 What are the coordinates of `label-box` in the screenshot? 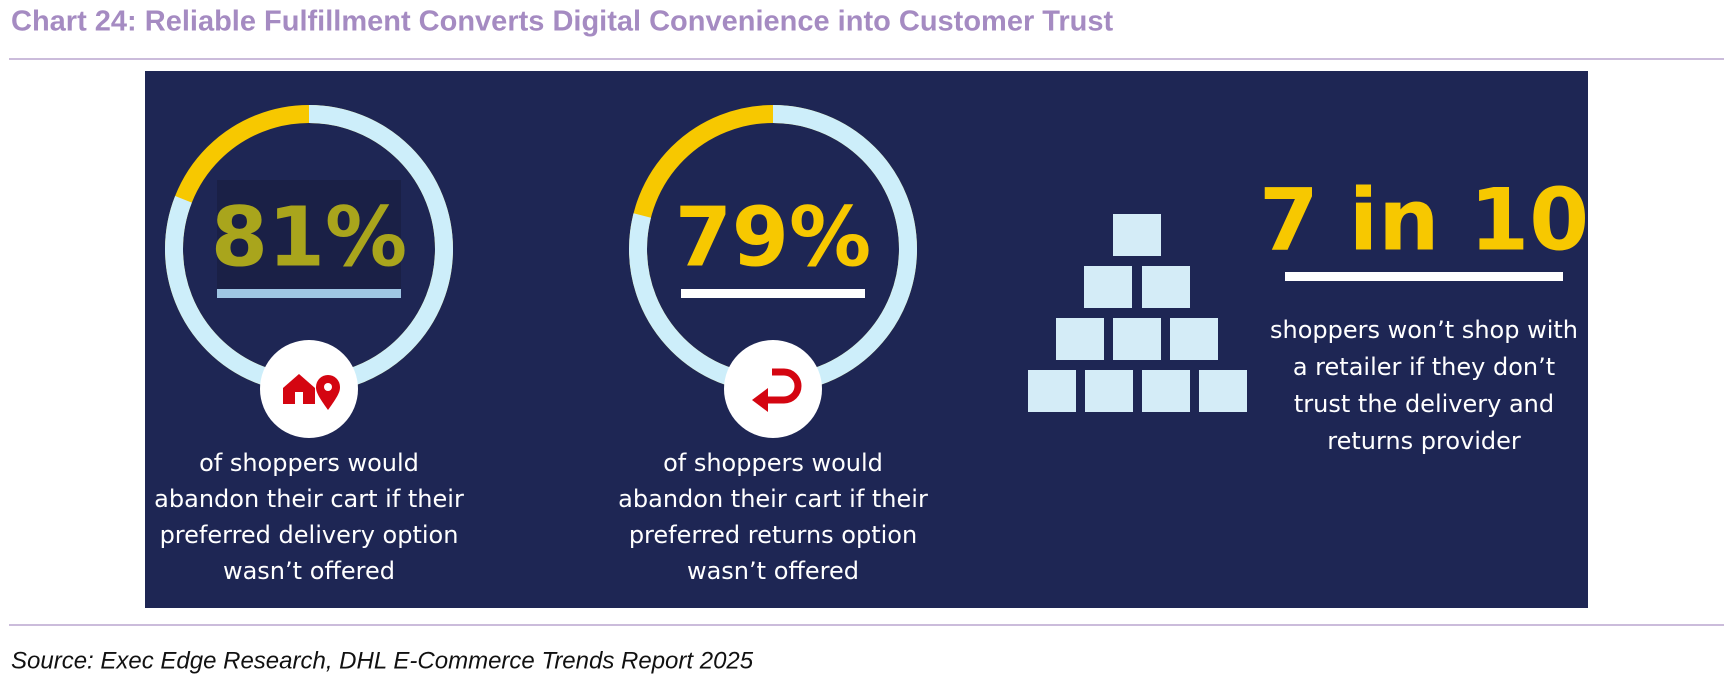 It's located at (309, 237).